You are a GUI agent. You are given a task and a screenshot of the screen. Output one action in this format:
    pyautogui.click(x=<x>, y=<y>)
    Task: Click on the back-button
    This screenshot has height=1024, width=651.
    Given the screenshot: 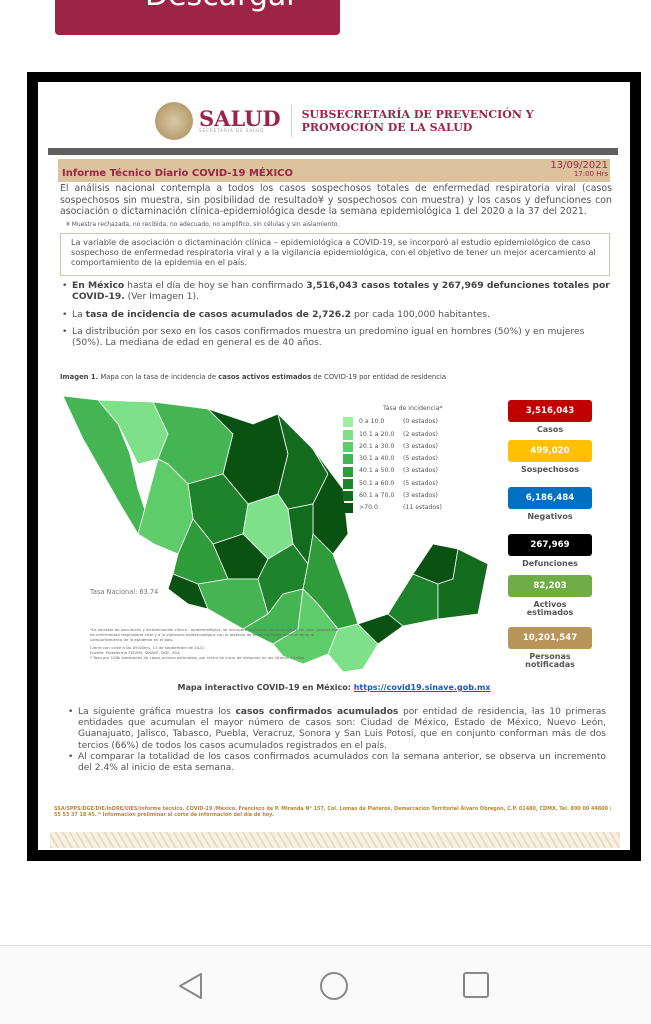 What is the action you would take?
    pyautogui.click(x=191, y=986)
    